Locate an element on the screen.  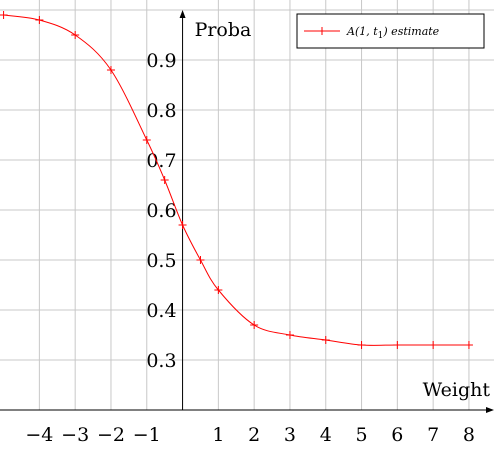
legend-label: A(1, t1) estimate is located at coordinates (393, 33).